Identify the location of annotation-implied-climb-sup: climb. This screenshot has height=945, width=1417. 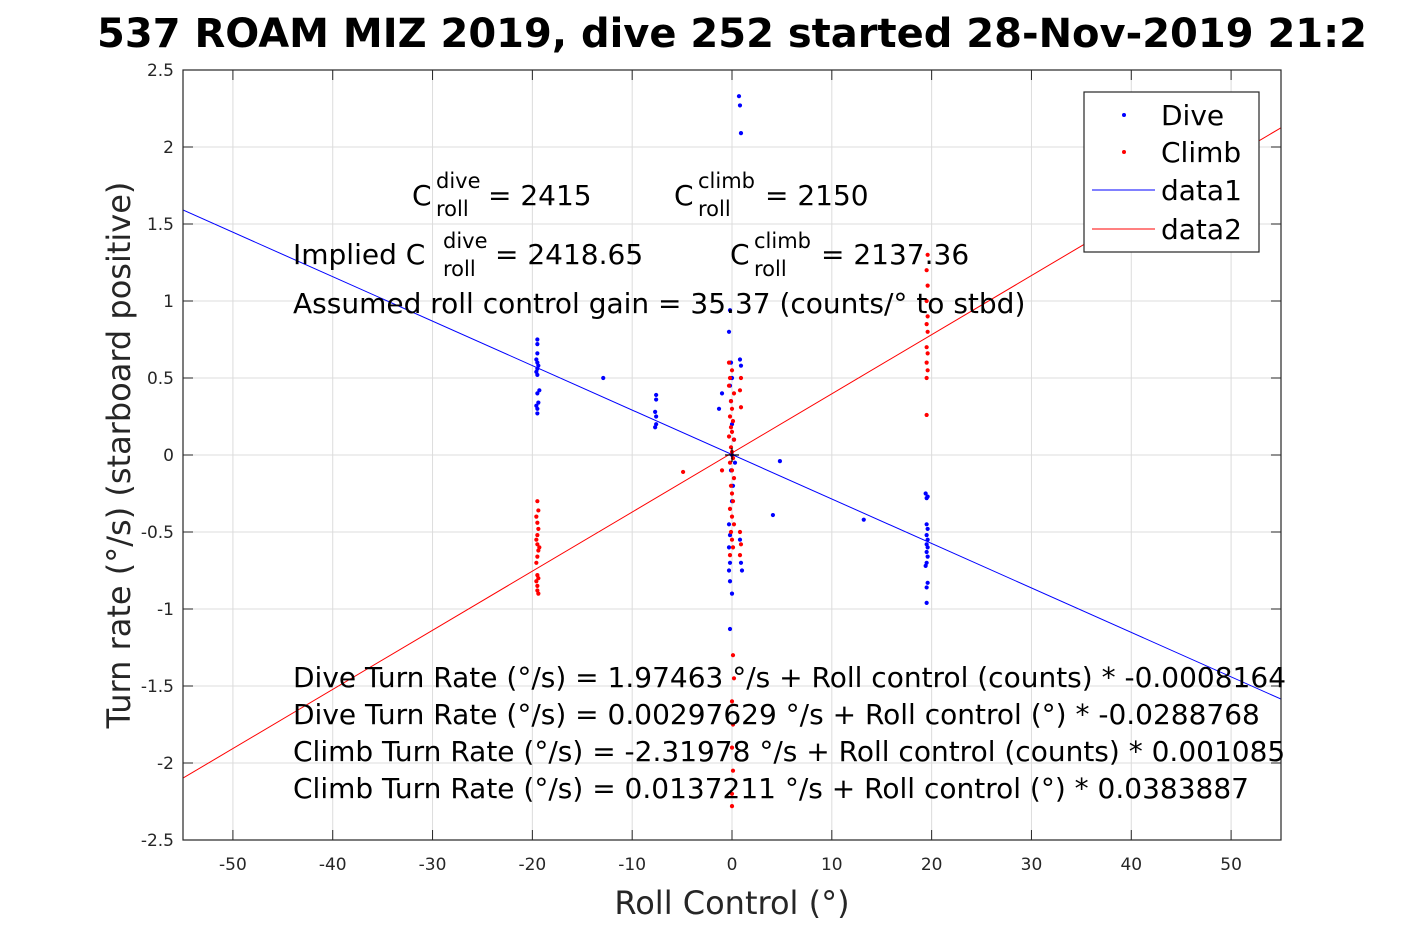
(782, 241).